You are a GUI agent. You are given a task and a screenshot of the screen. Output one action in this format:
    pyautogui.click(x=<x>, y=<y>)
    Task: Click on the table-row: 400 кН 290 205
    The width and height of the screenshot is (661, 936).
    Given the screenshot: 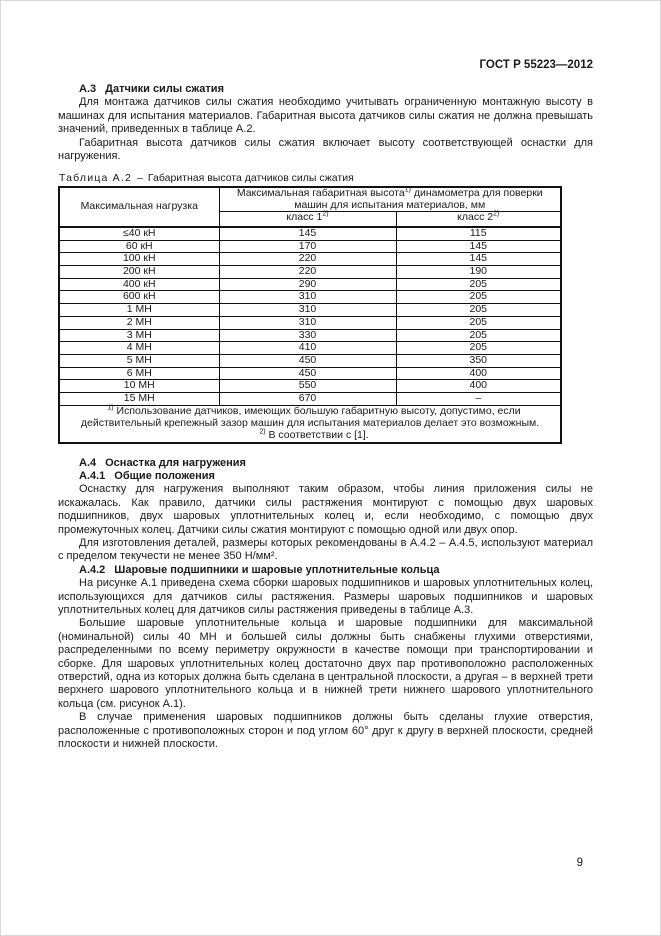 What is the action you would take?
    pyautogui.click(x=310, y=284)
    